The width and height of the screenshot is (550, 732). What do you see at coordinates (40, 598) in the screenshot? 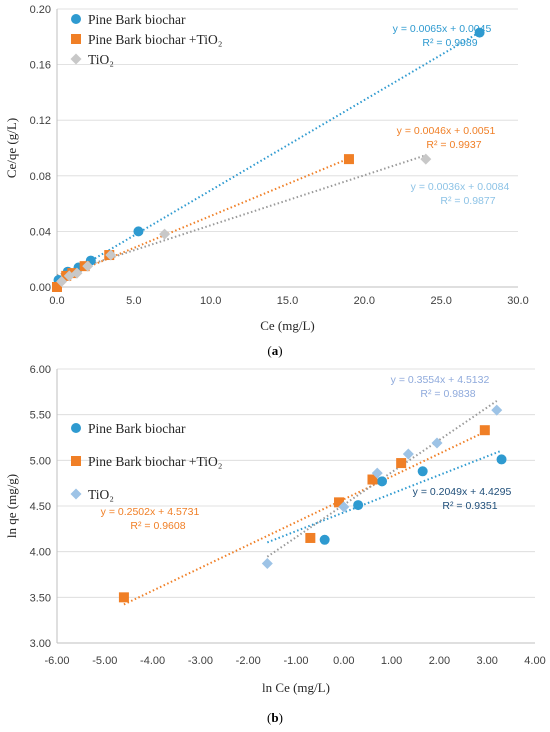
I see `y-tick-label: 3.50` at bounding box center [40, 598].